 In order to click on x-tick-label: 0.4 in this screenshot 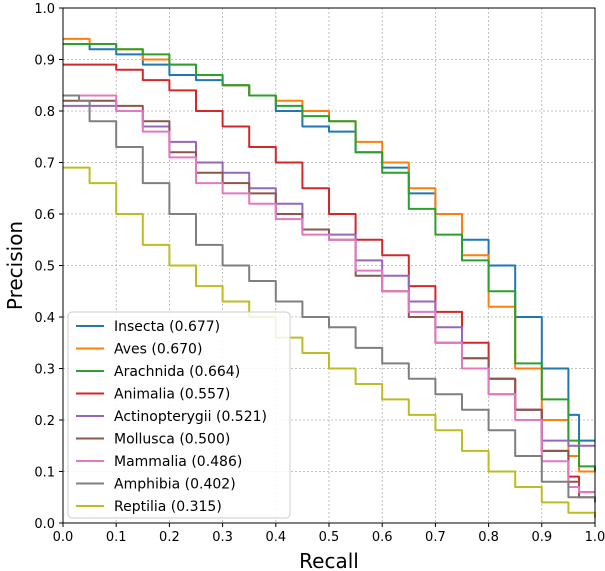, I will do `click(275, 537)`.